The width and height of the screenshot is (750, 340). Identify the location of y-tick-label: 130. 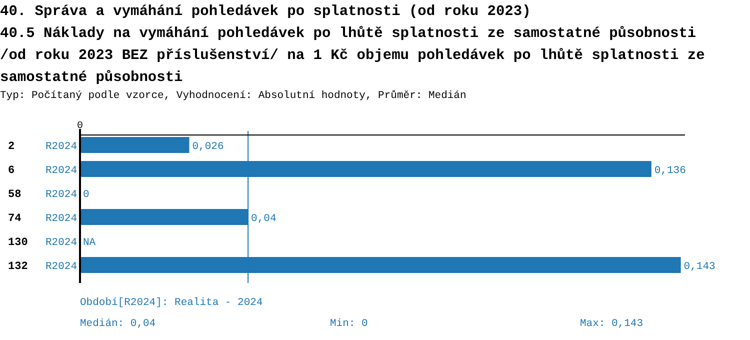
(18, 243).